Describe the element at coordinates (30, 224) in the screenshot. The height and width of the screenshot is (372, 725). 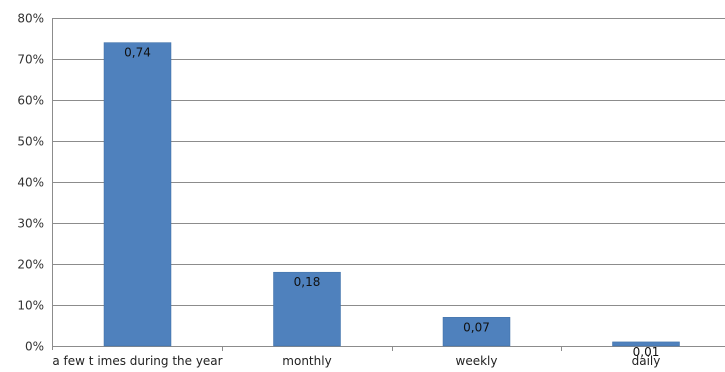
I see `y-tick-label: 30%` at that location.